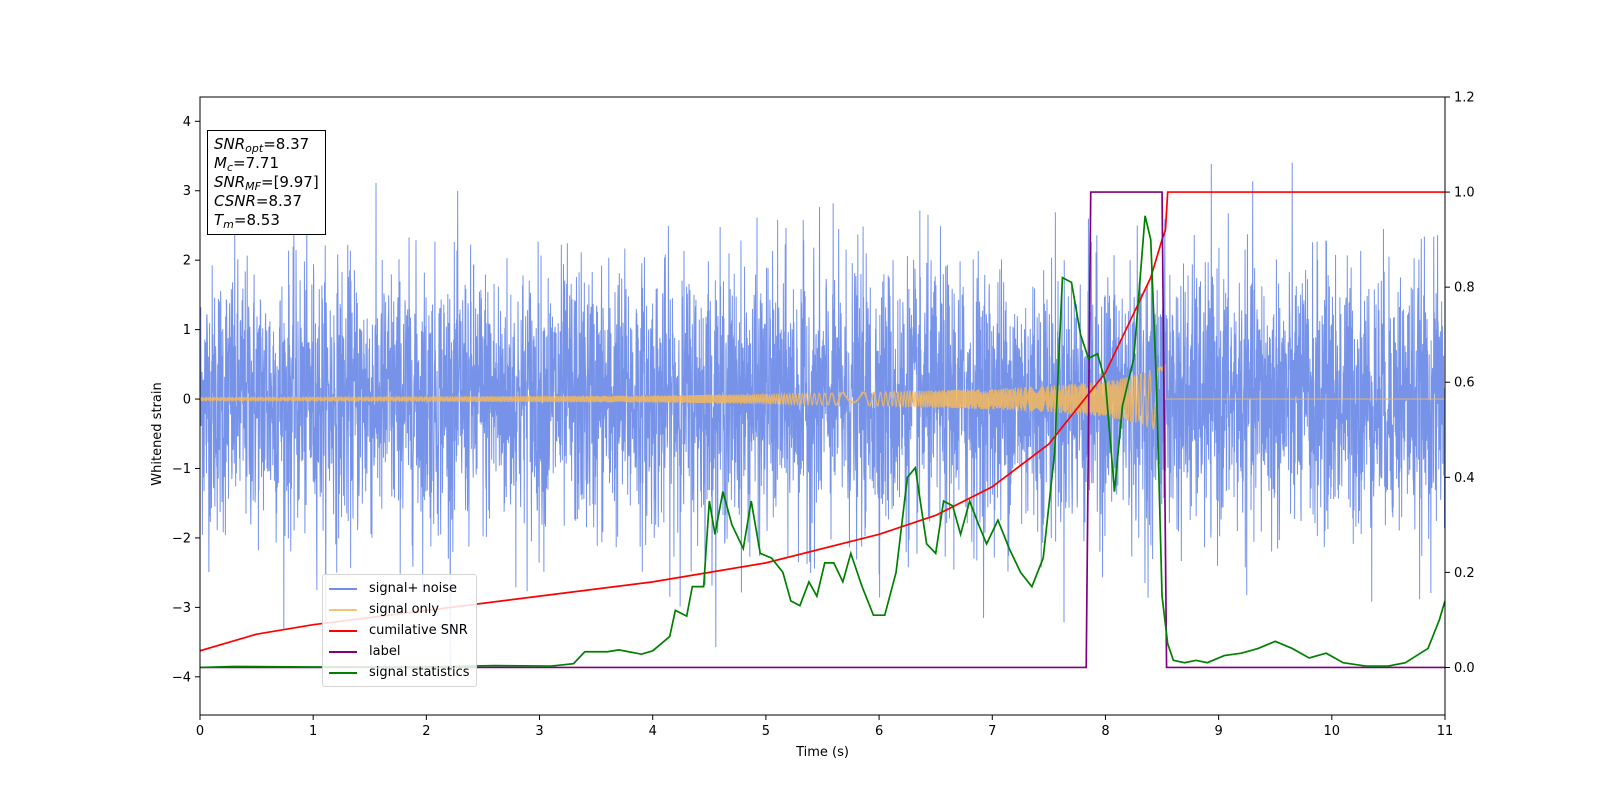 The width and height of the screenshot is (1600, 800). Describe the element at coordinates (187, 330) in the screenshot. I see `y-left-tick-label: 1` at that location.